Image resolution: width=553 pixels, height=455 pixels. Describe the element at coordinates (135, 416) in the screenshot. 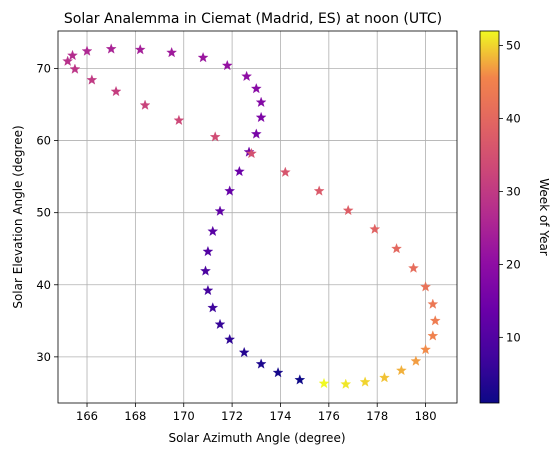

I see `x-tick-label: 168` at that location.